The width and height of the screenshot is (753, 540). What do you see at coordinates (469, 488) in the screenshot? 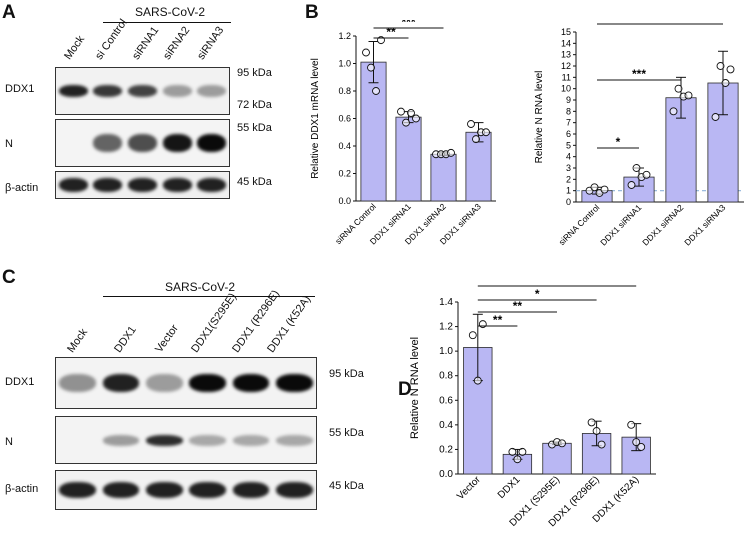
I see `category-label: Vector` at bounding box center [469, 488].